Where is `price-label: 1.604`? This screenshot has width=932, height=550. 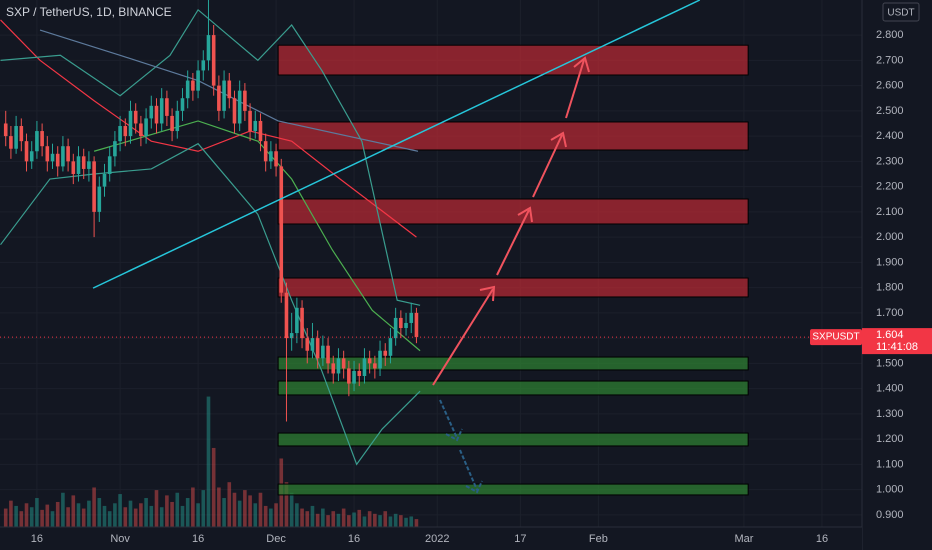
price-label: 1.604 is located at coordinates (890, 335).